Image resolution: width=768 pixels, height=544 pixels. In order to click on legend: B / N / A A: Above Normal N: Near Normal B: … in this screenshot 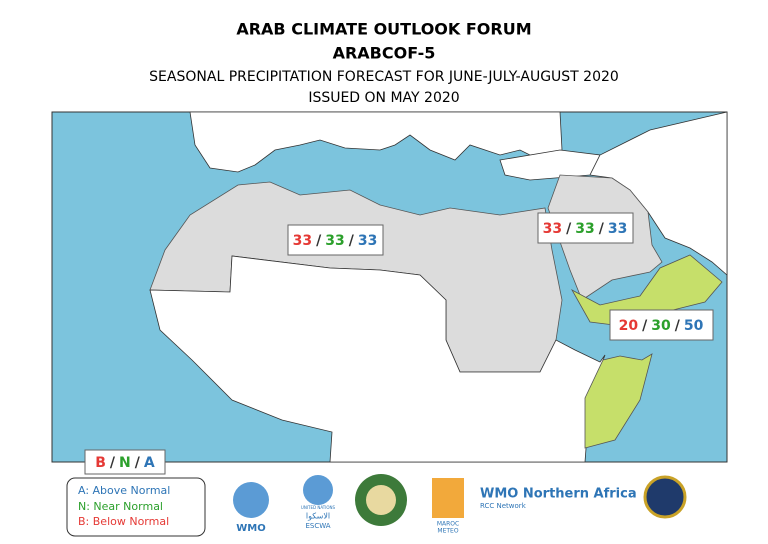, I will do `click(136, 493)`.